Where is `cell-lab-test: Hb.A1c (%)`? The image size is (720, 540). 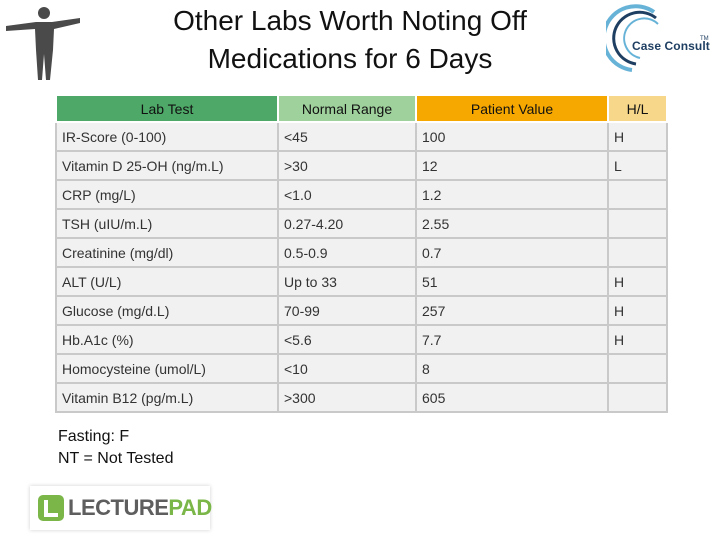
cell-lab-test: Hb.A1c (%) is located at coordinates (167, 339).